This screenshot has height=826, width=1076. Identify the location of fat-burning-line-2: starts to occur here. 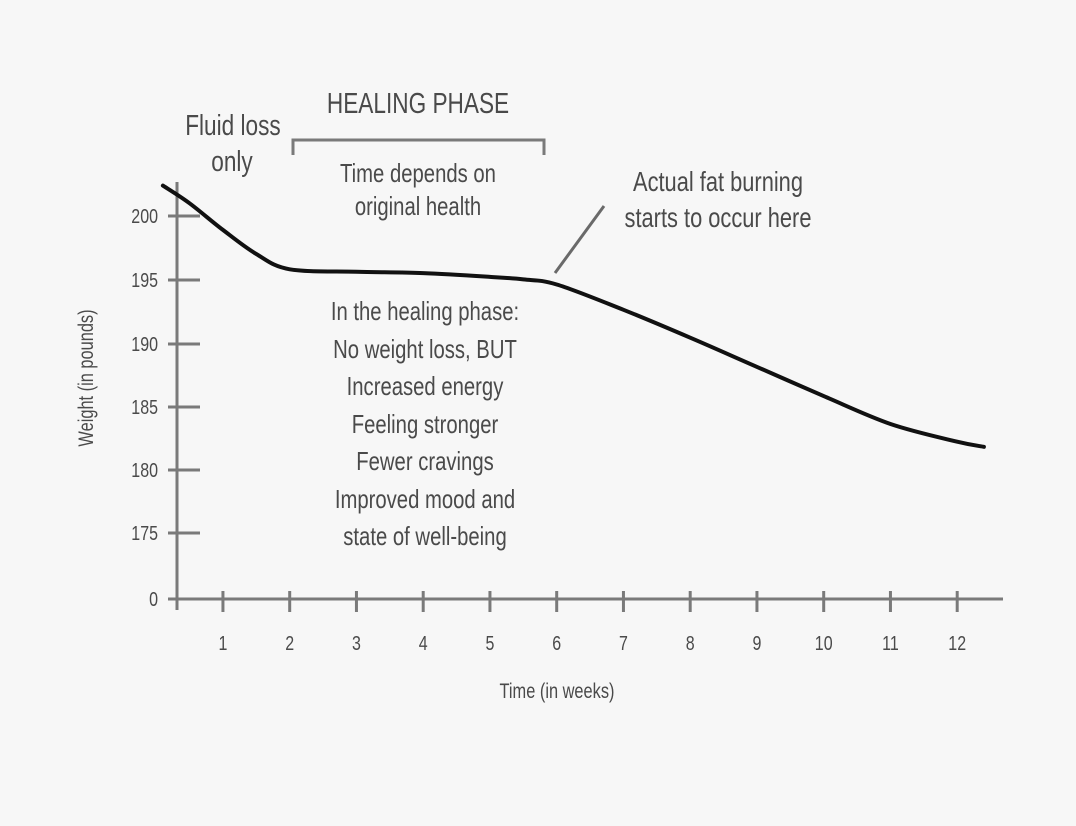
(718, 217).